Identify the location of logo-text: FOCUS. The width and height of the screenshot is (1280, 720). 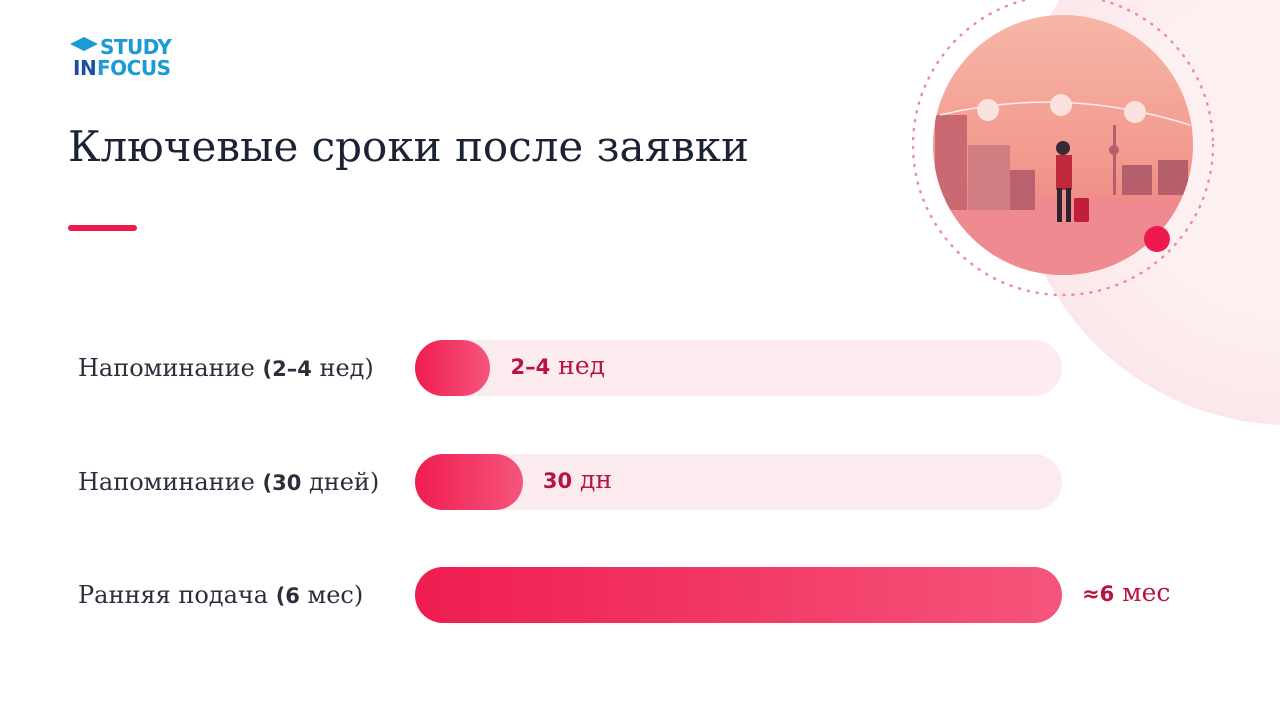
(134, 68).